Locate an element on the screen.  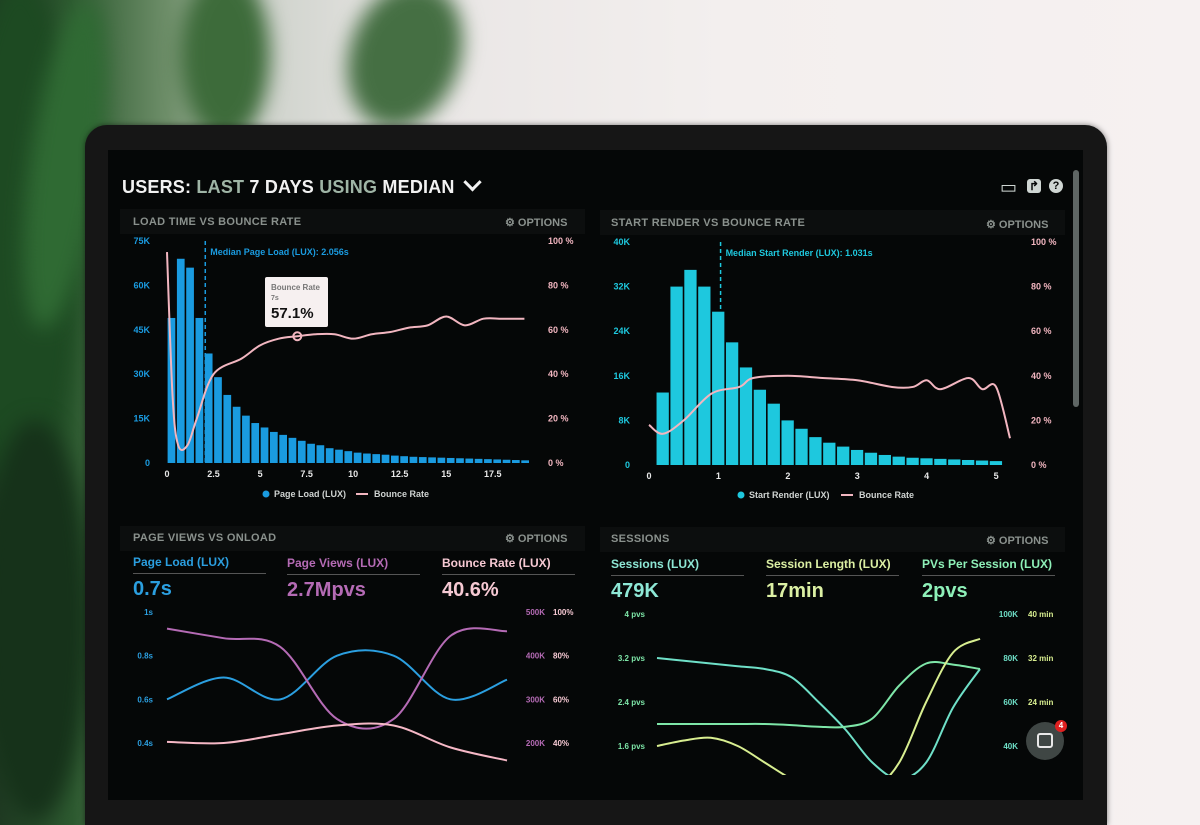
monitor-icon: ▭ is located at coordinates (1009, 187).